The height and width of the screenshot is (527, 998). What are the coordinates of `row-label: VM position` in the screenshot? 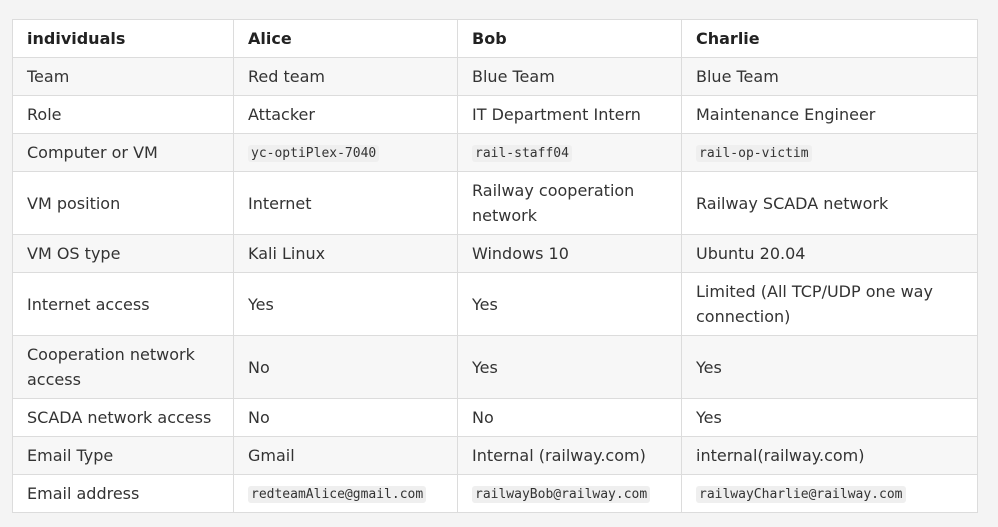 It's located at (123, 203).